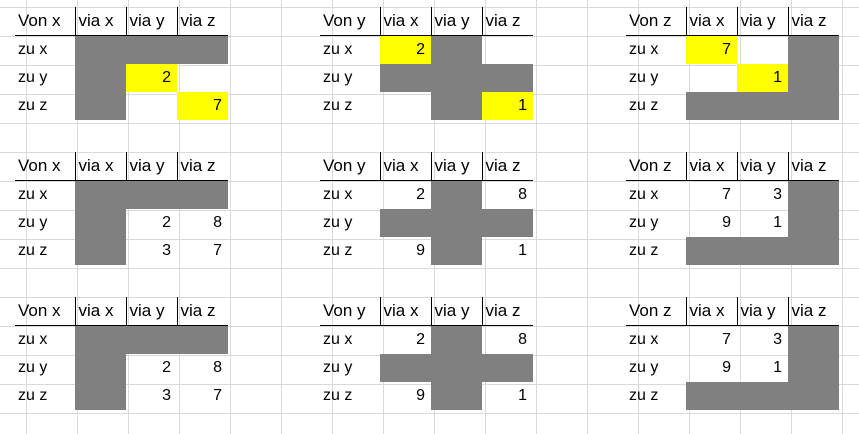 The width and height of the screenshot is (859, 434). I want to click on cell: 3, so click(166, 250).